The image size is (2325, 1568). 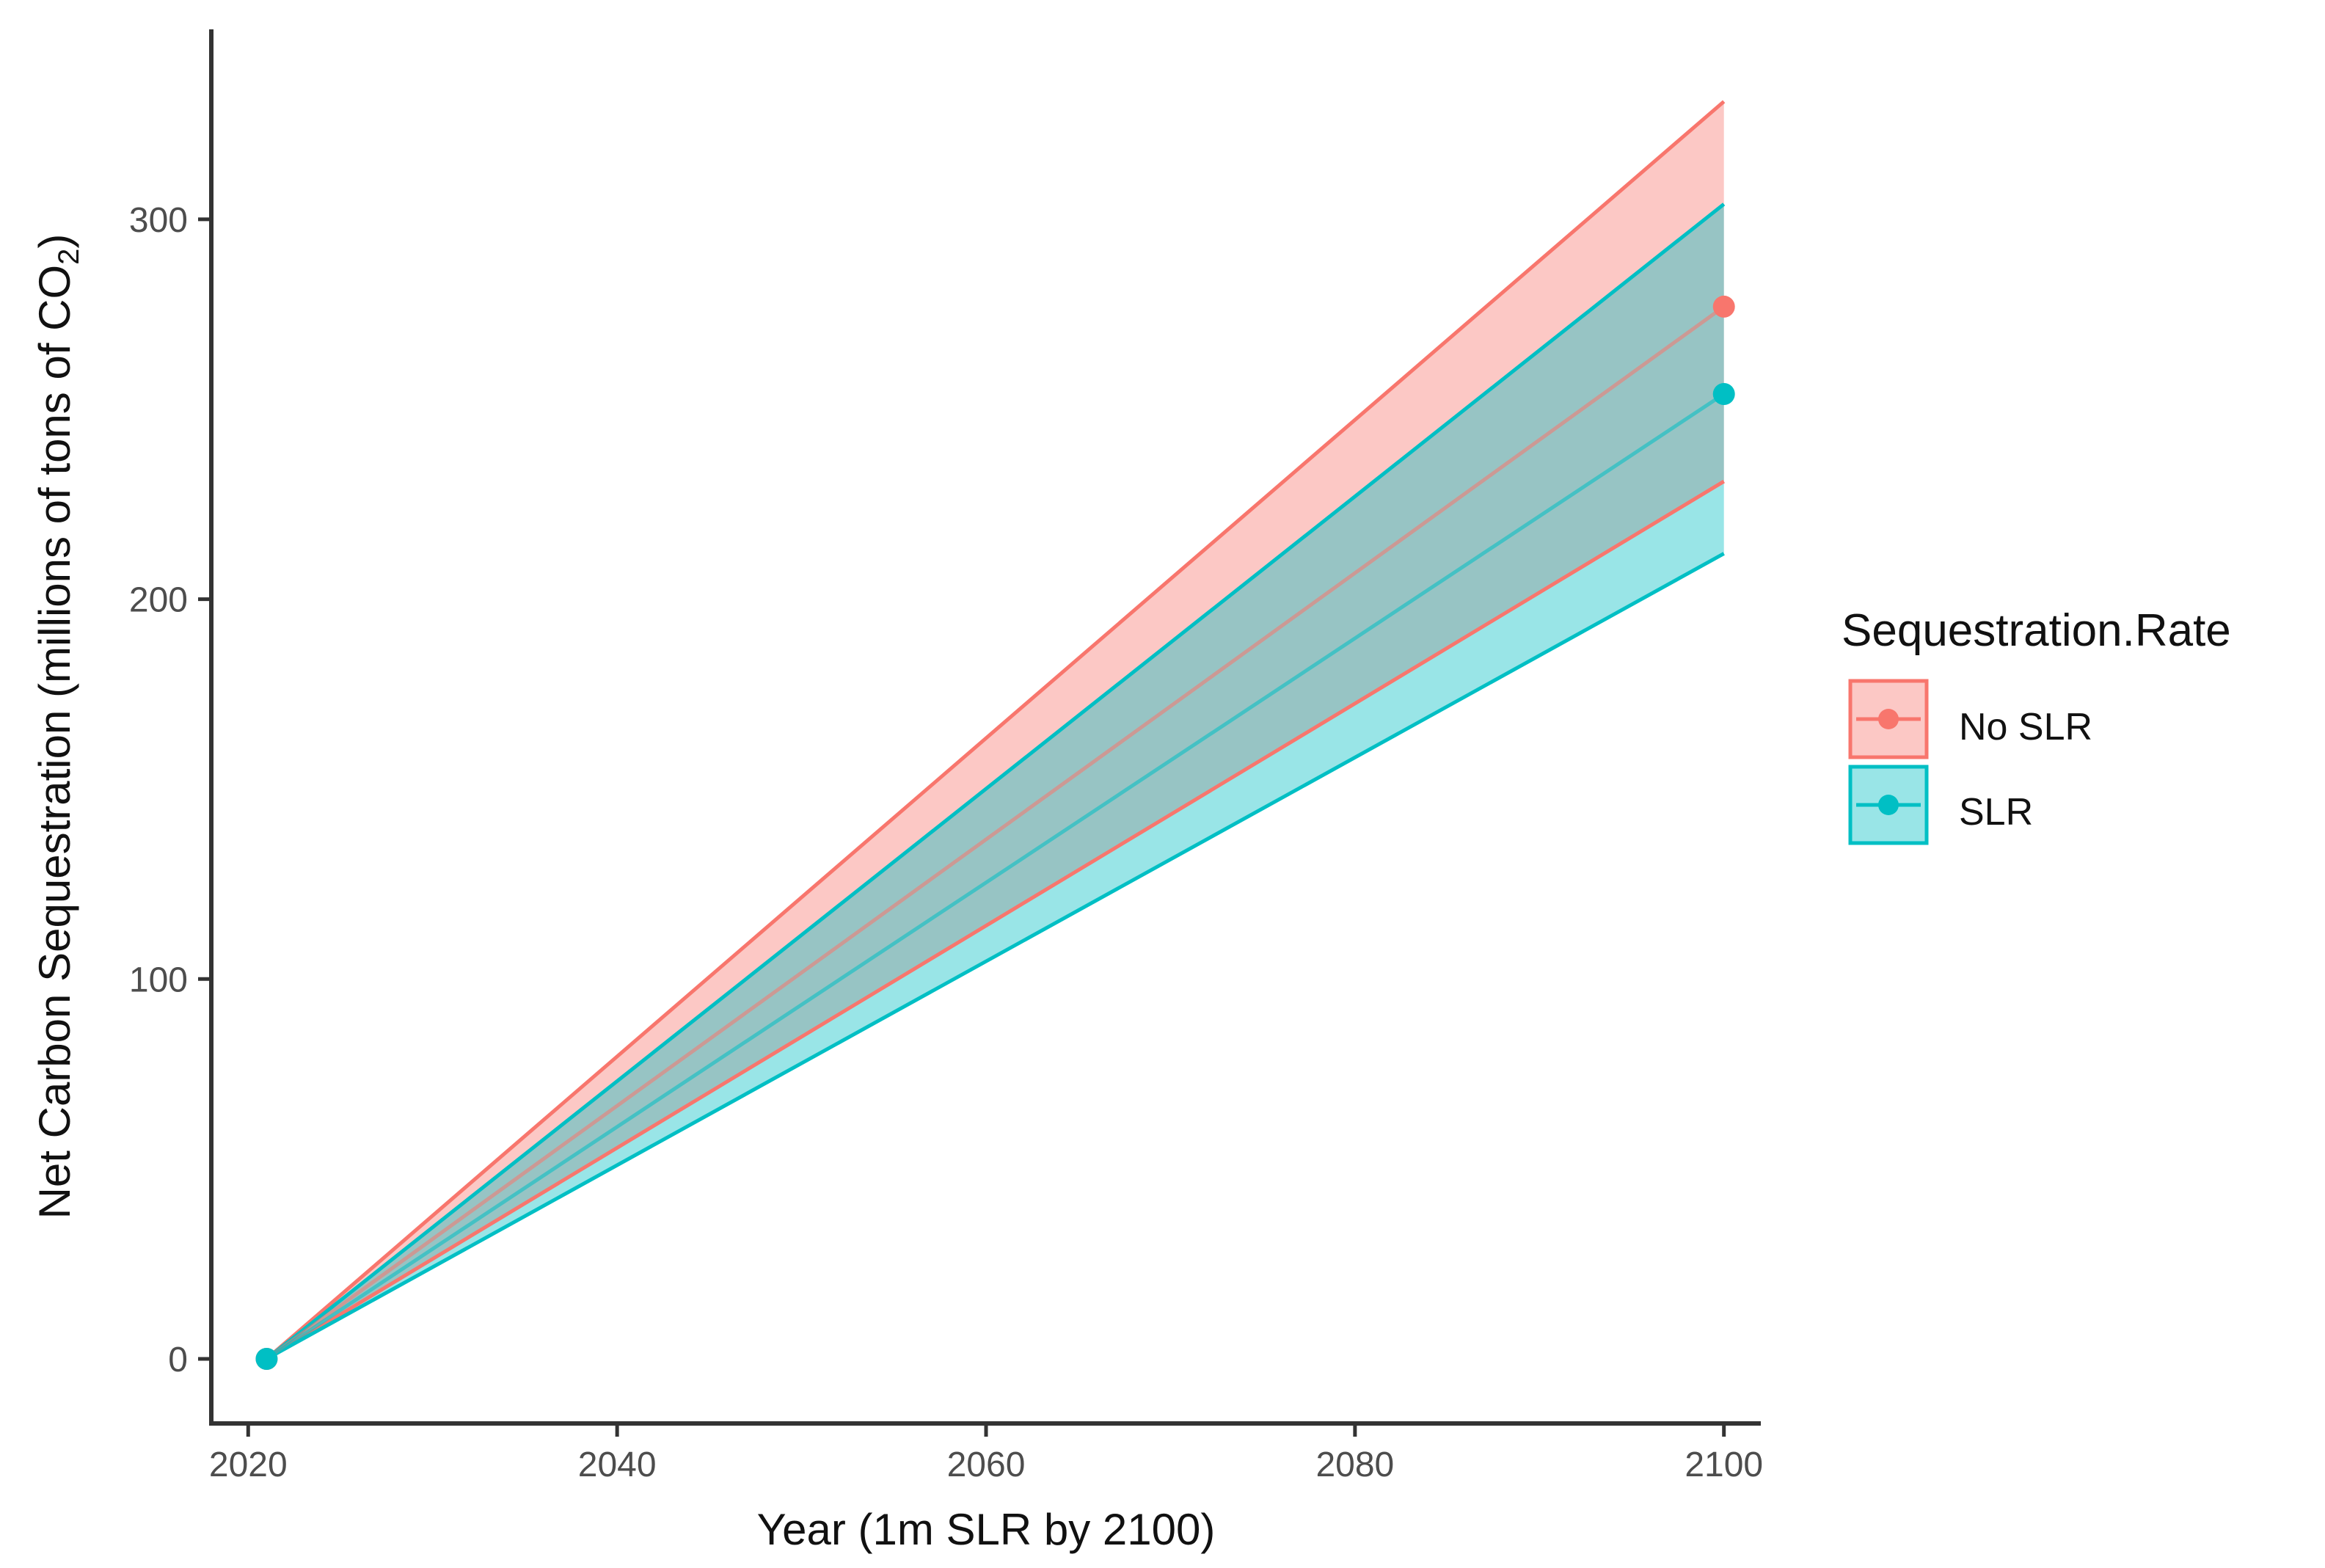 What do you see at coordinates (1996, 813) in the screenshot?
I see `legend-label-slr: SLR` at bounding box center [1996, 813].